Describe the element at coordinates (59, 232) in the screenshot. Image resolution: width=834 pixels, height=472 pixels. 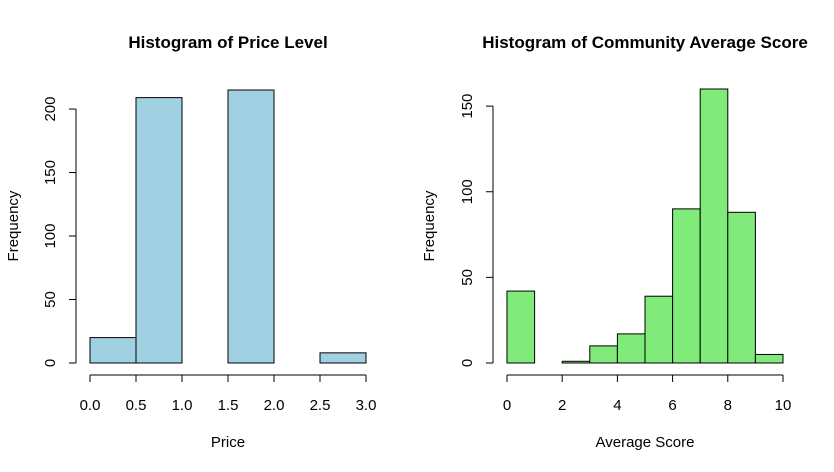
I see `y-axis: 0 50 100 150 200` at that location.